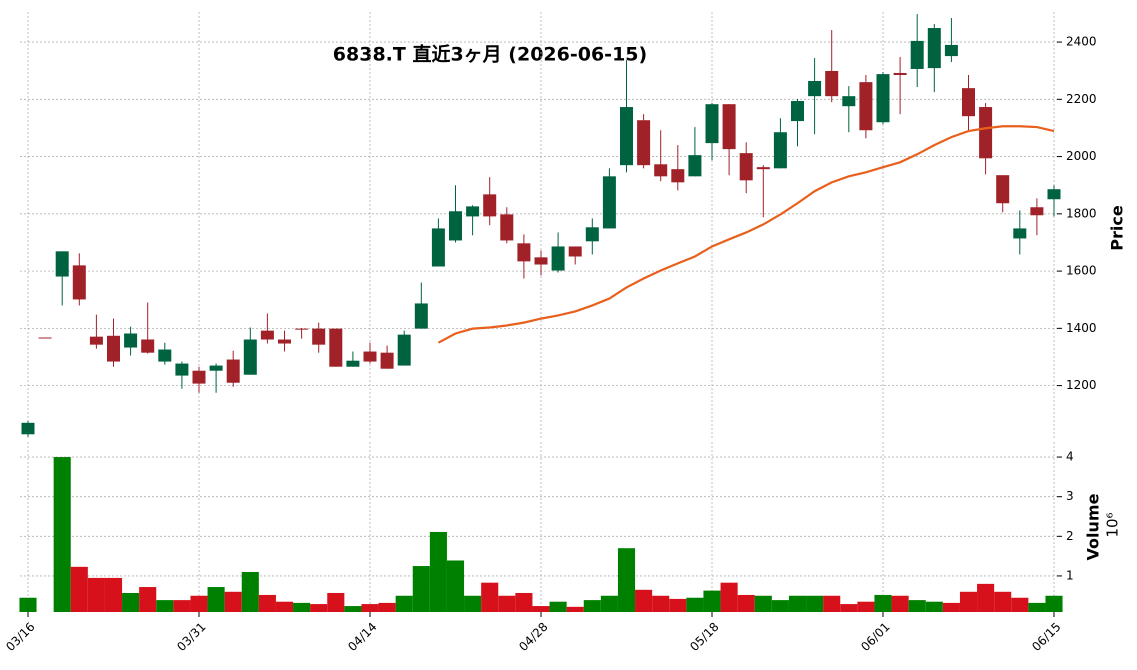 The width and height of the screenshot is (1137, 670). Describe the element at coordinates (533, 637) in the screenshot. I see `x-tick-label: 04/28` at that location.